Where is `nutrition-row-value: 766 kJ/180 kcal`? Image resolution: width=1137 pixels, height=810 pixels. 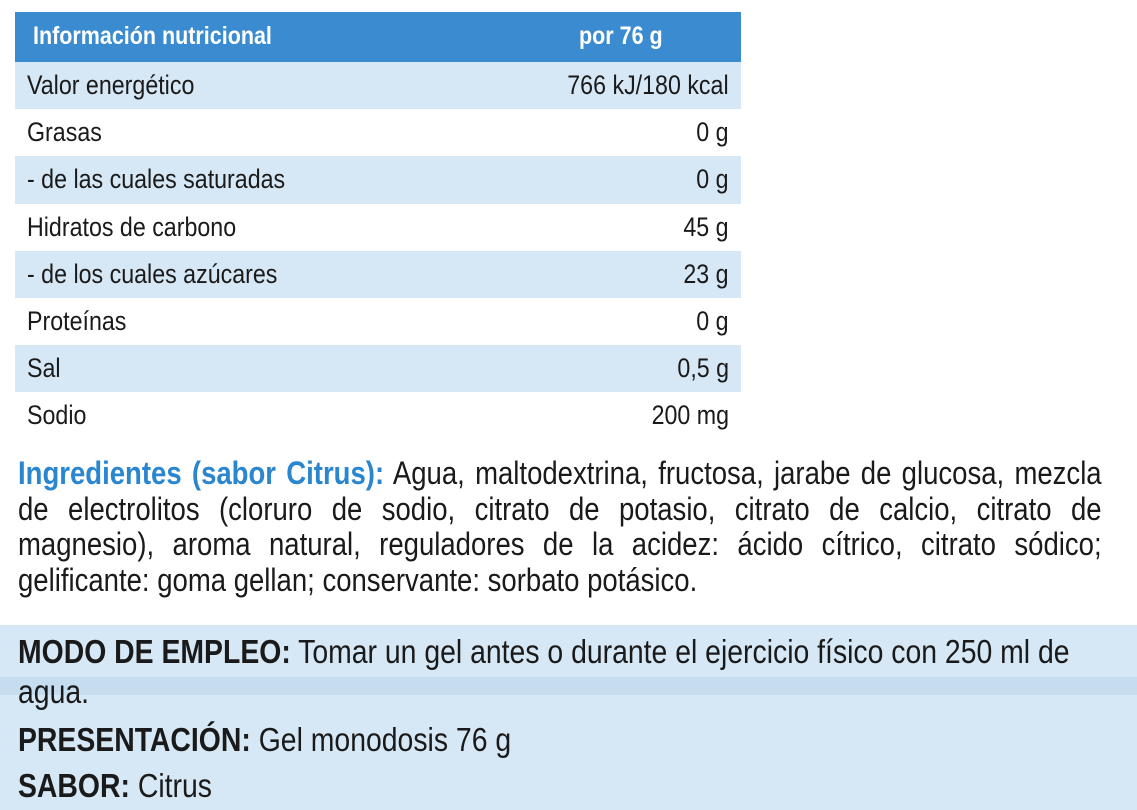
nutrition-row-value: 766 kJ/180 kcal is located at coordinates (648, 85).